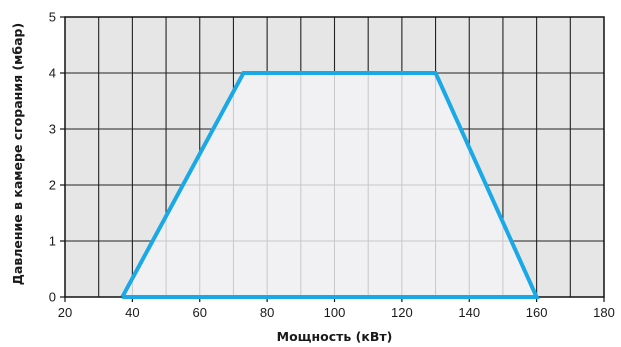 This screenshot has height=347, width=621. What do you see at coordinates (132, 312) in the screenshot?
I see `x-tick-label: 40` at bounding box center [132, 312].